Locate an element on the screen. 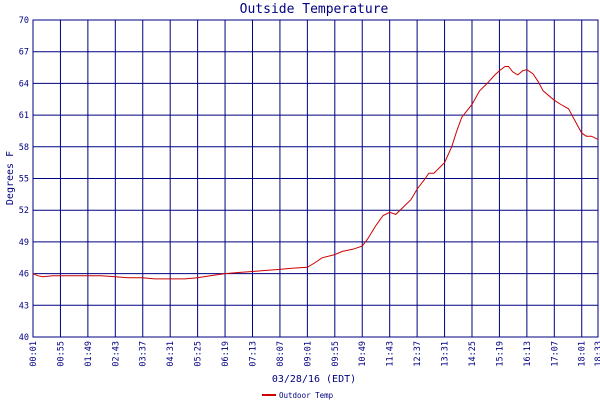 This screenshot has width=600, height=400. x-tick-label: 14:25 is located at coordinates (473, 354).